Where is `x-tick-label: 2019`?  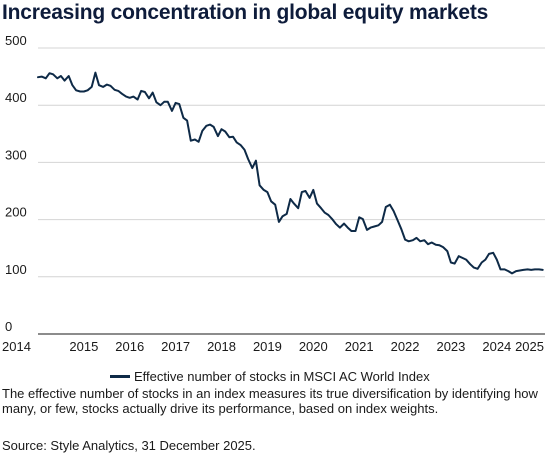 x-tick-label: 2019 is located at coordinates (267, 346).